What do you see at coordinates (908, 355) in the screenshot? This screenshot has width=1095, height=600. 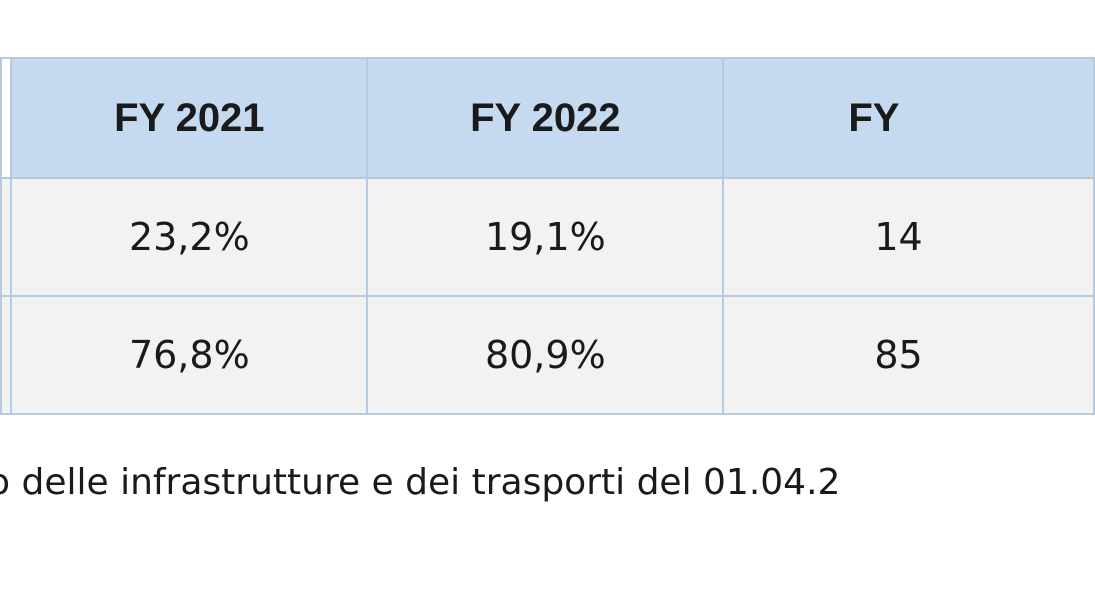 I see `table-cell: 85` at bounding box center [908, 355].